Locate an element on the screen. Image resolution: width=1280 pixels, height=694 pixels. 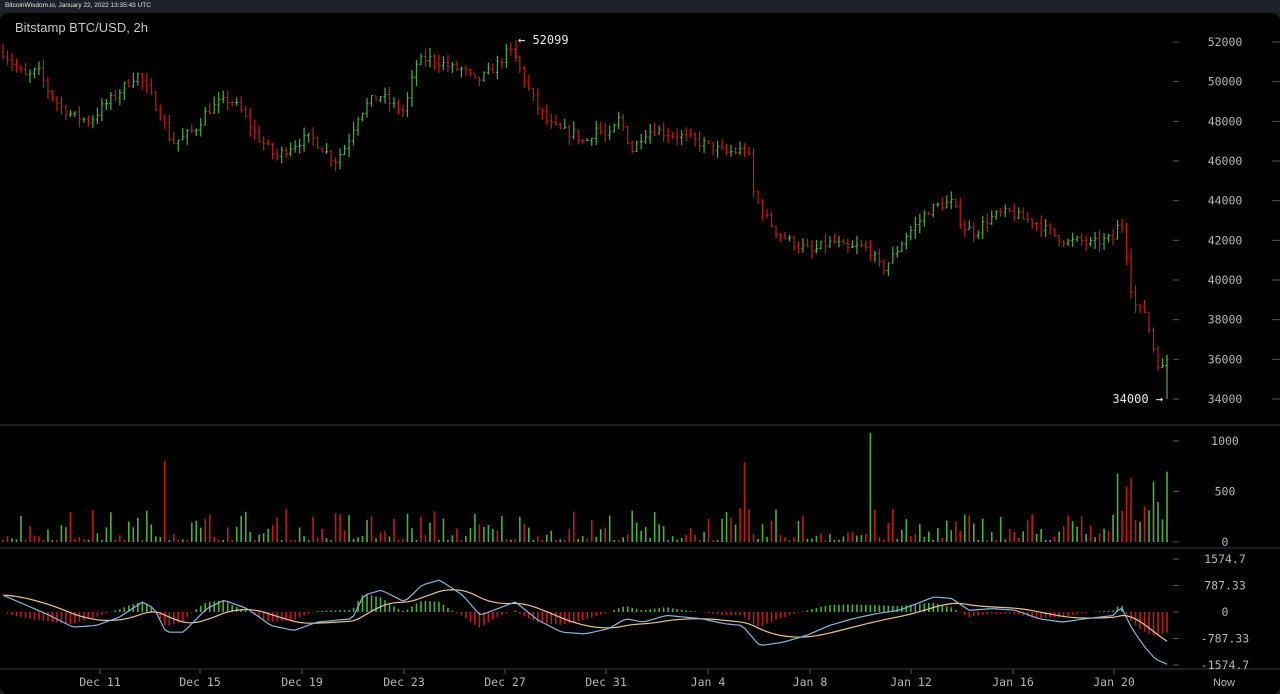
macd-histogram is located at coordinates (587, 615).